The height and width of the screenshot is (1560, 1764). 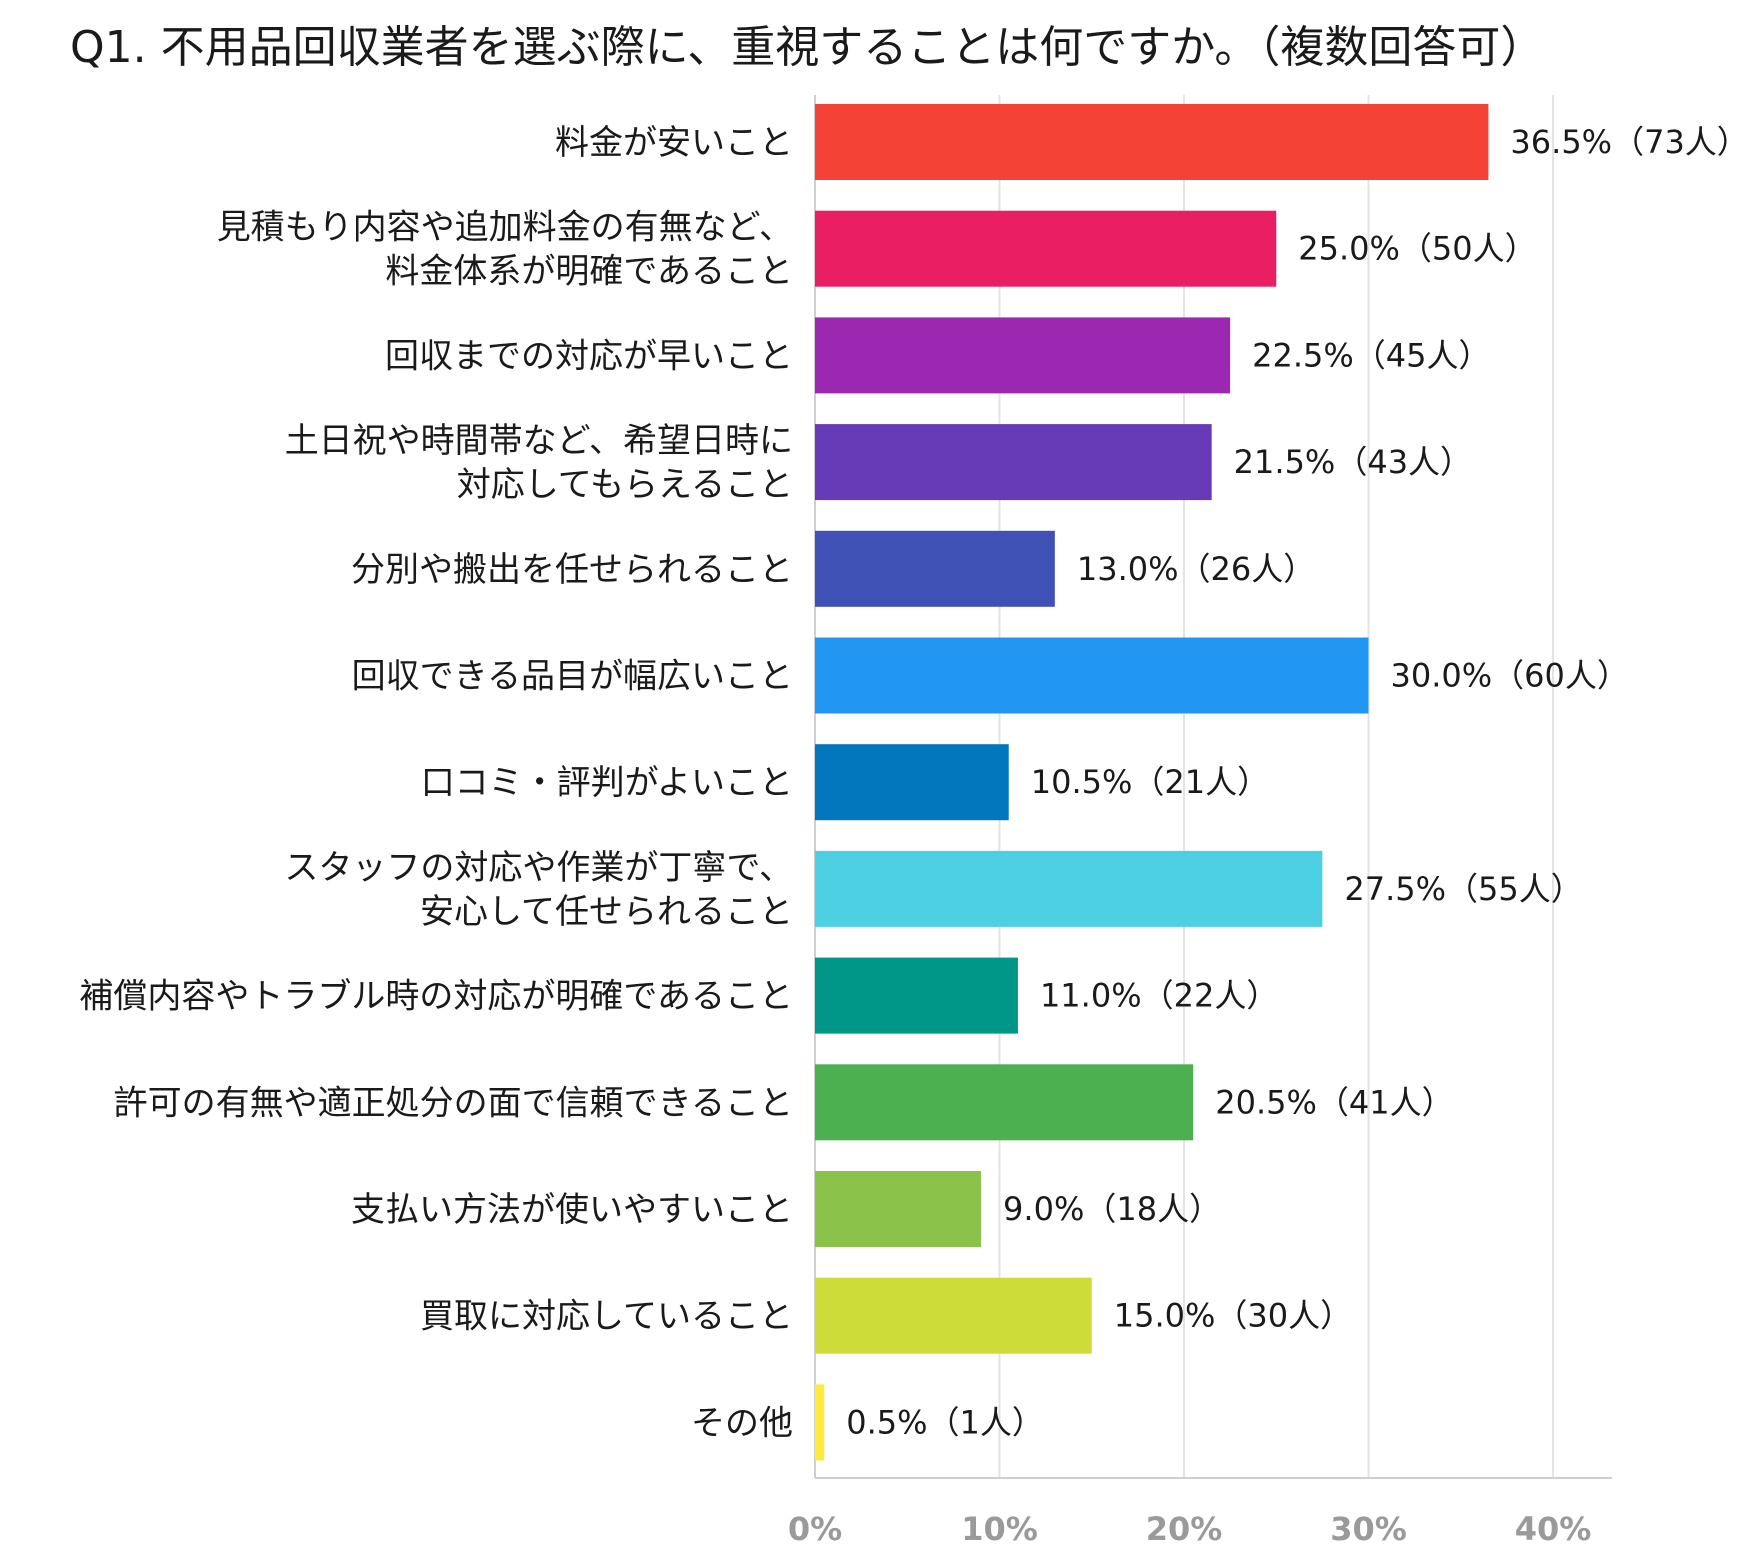 What do you see at coordinates (815, 1529) in the screenshot?
I see `x-tick-label: 0%` at bounding box center [815, 1529].